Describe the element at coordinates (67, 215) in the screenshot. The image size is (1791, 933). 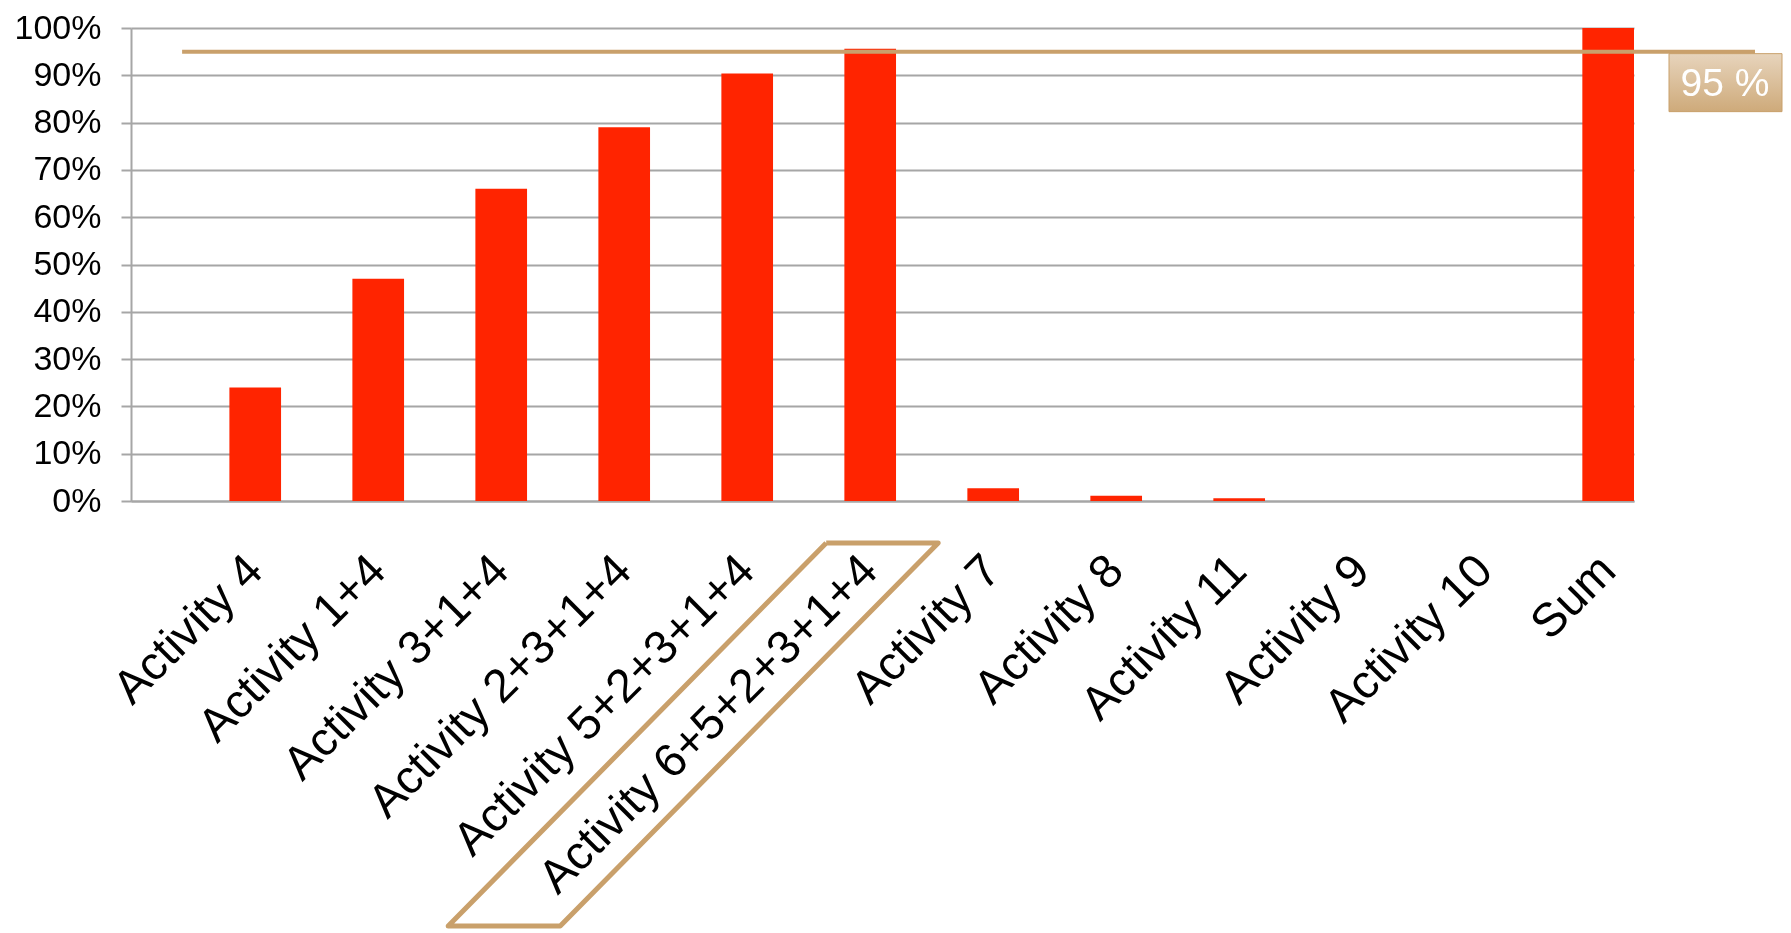
I see `y-tick-label: 60%` at that location.